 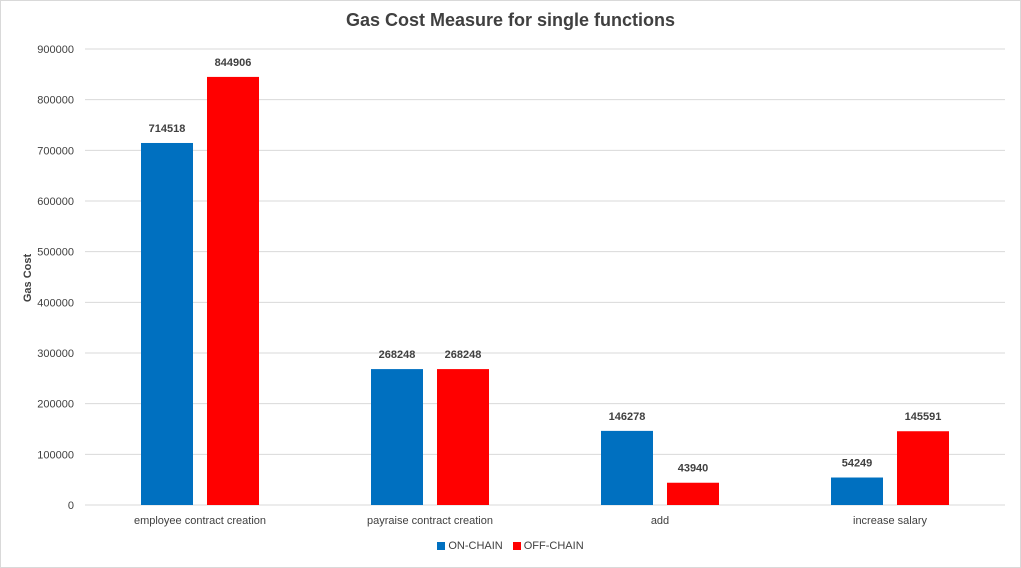 What do you see at coordinates (55, 50) in the screenshot?
I see `y-tick-label: 900000` at bounding box center [55, 50].